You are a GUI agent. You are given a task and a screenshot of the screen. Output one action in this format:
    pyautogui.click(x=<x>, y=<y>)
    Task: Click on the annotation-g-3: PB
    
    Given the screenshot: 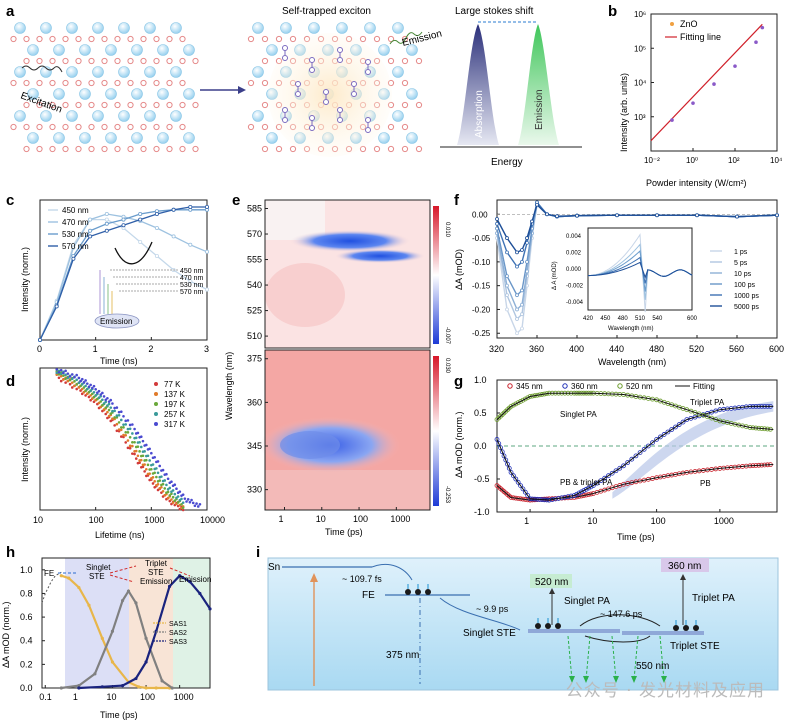 What is the action you would take?
    pyautogui.click(x=705, y=483)
    